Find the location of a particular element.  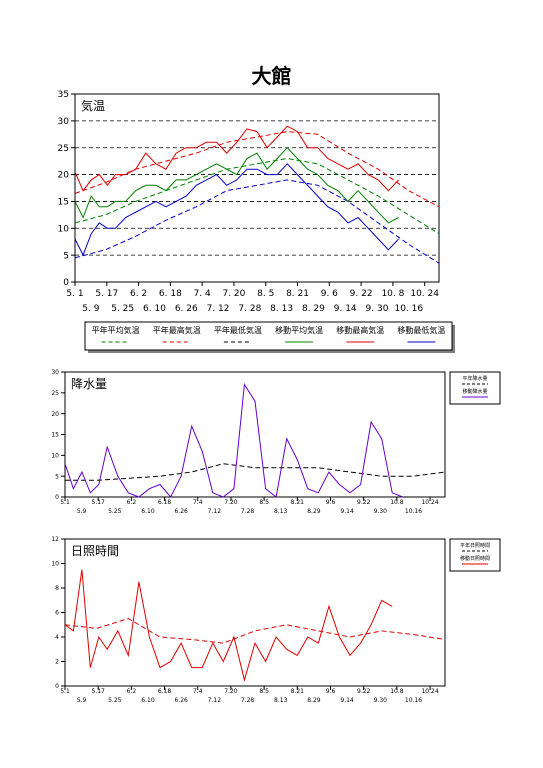

x-tick-label: 5. 17 is located at coordinates (106, 294).